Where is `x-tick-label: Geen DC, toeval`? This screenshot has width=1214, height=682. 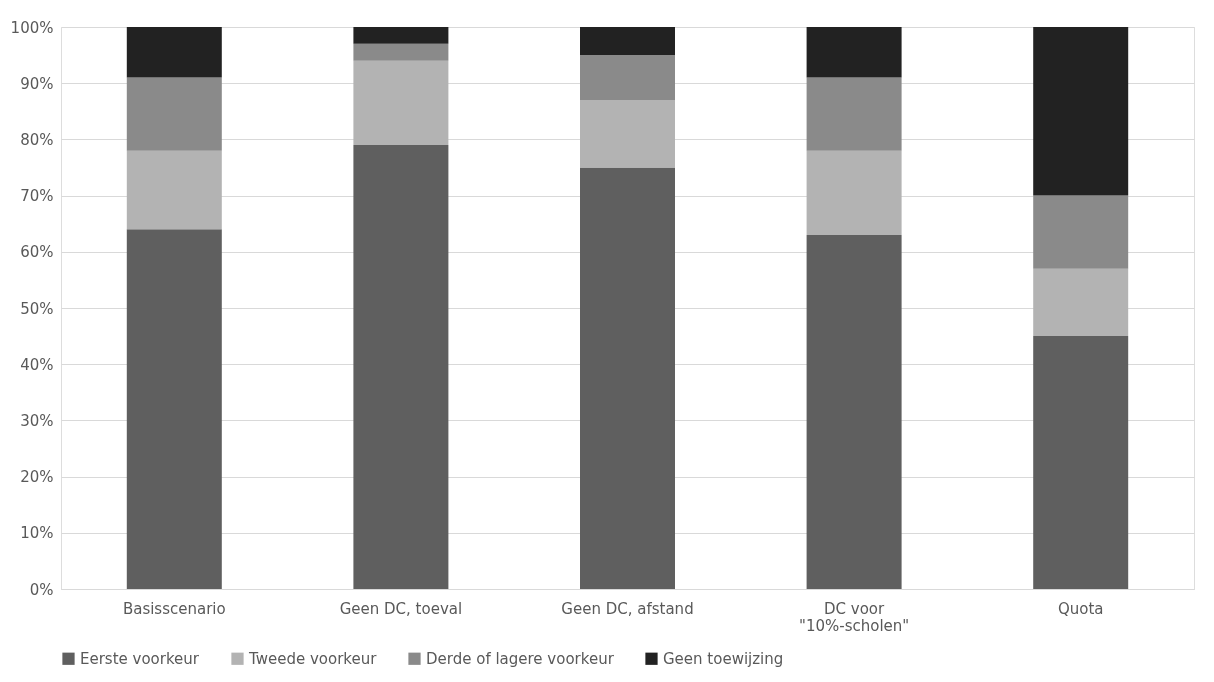
x-tick-label: Geen DC, toeval is located at coordinates (401, 608).